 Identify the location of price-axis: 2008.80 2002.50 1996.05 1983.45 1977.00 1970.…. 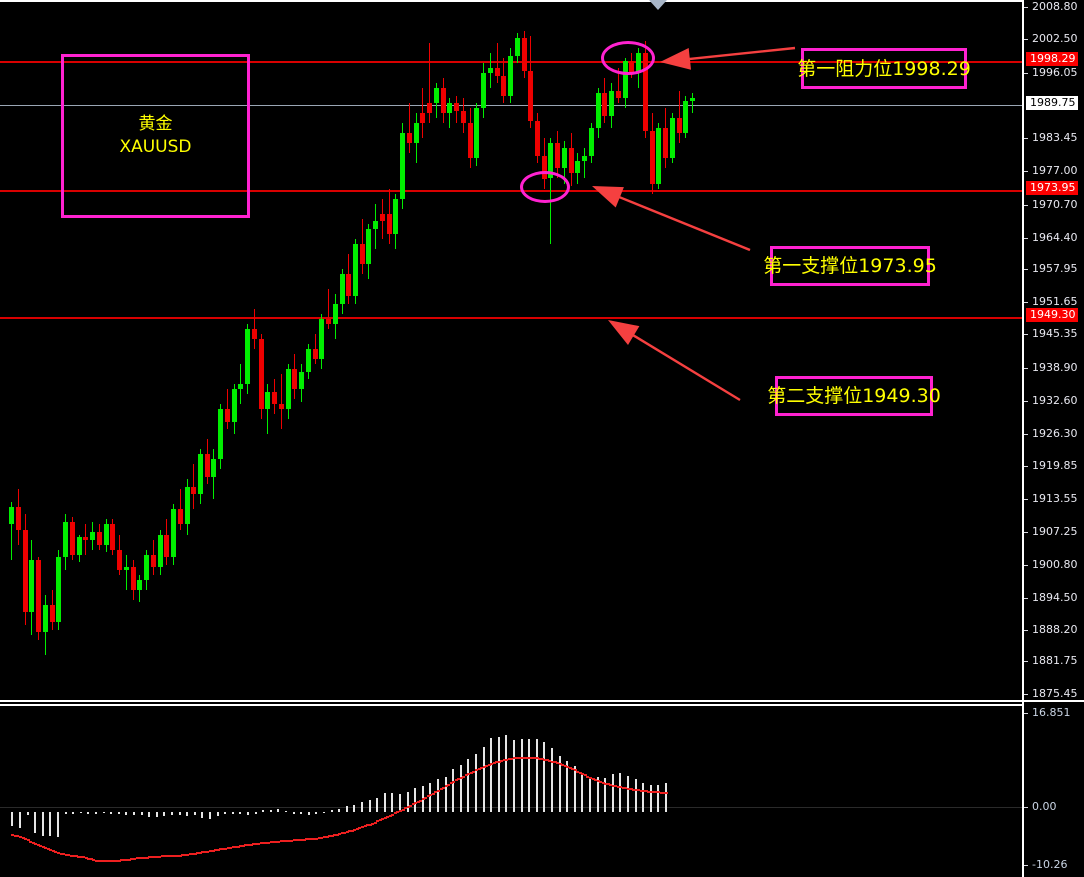
(1053, 438).